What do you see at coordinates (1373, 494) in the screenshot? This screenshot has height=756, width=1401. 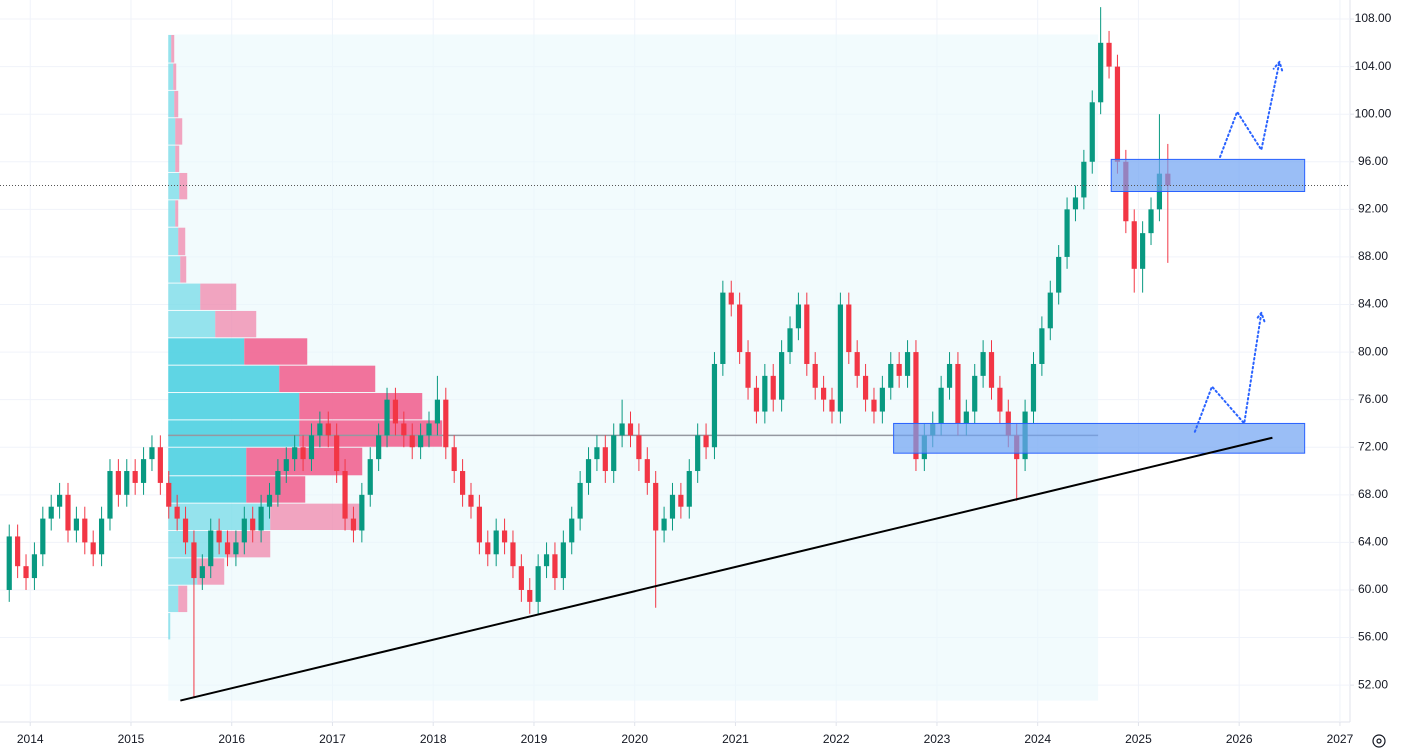 I see `y-tick-label: 68.00` at bounding box center [1373, 494].